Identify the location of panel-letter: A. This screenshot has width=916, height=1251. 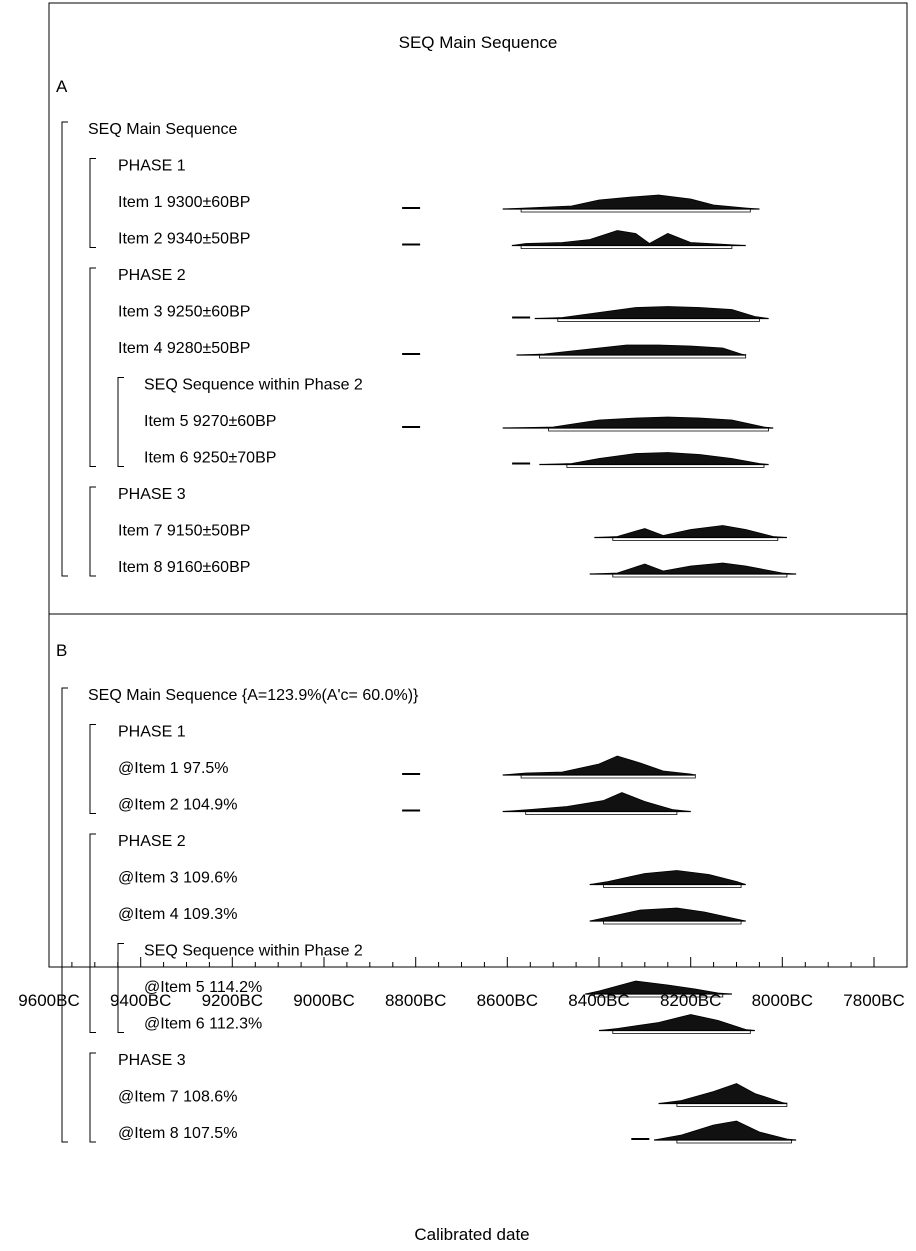
(62, 86).